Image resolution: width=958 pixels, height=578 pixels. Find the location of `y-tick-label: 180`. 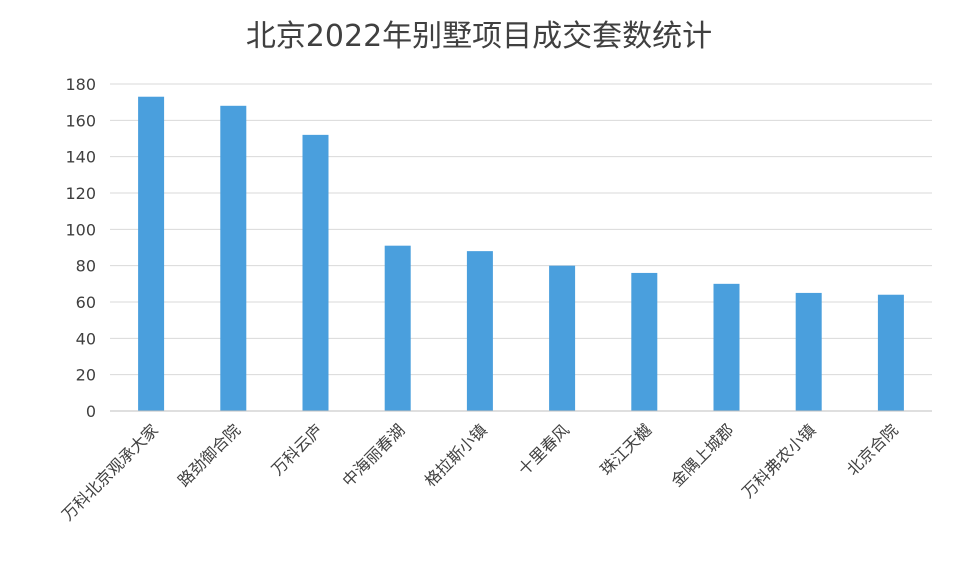

y-tick-label: 180 is located at coordinates (80, 84).